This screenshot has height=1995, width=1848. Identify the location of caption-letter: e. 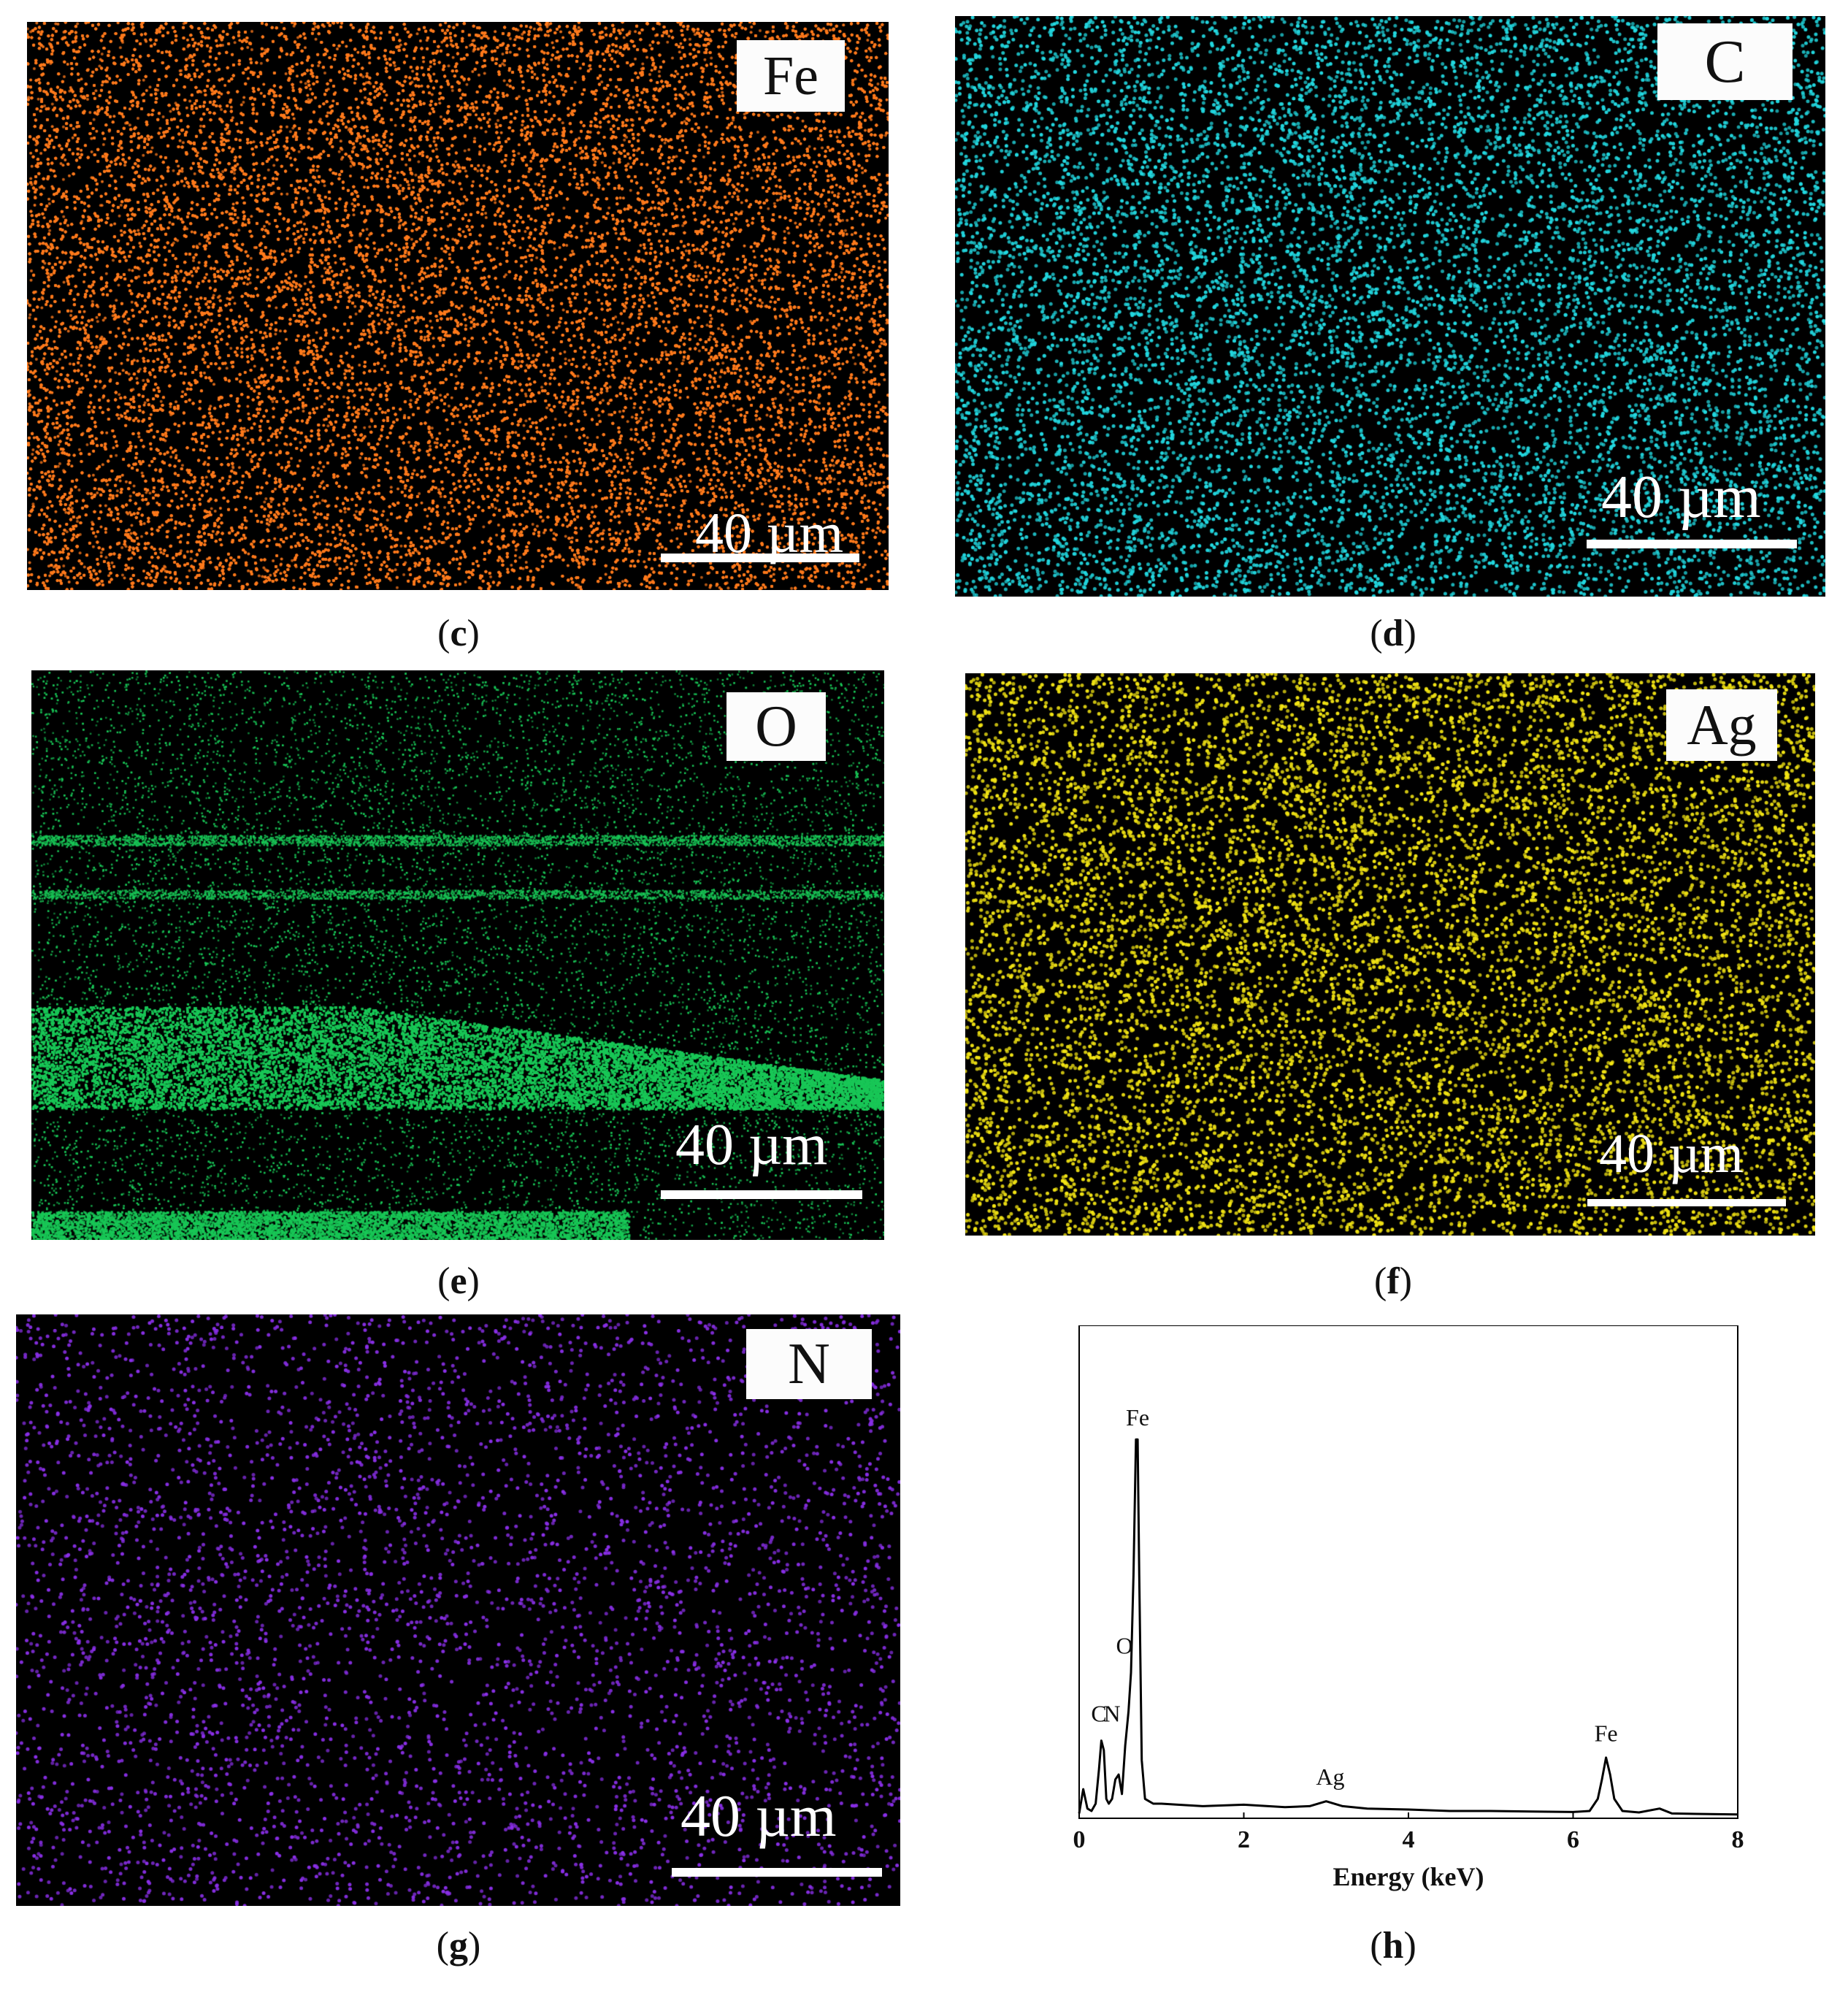
(459, 1281).